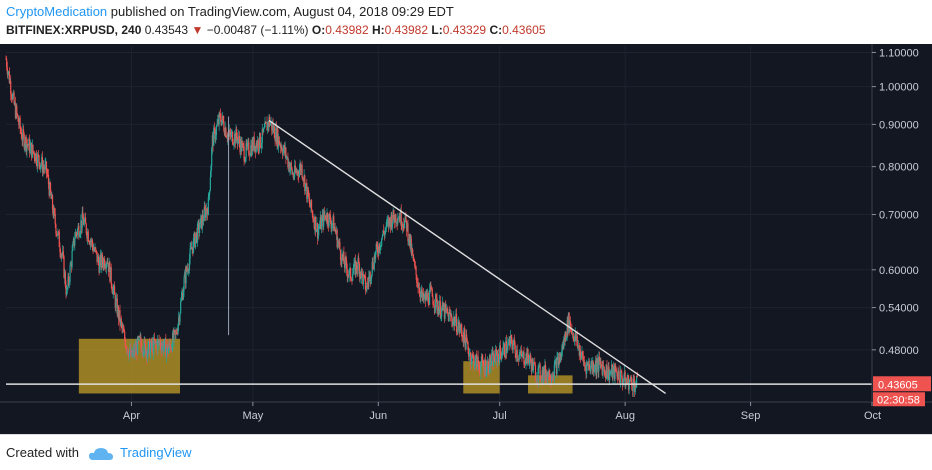 Image resolution: width=932 pixels, height=470 pixels. What do you see at coordinates (100, 454) in the screenshot?
I see `tradingview-cloud-icon` at bounding box center [100, 454].